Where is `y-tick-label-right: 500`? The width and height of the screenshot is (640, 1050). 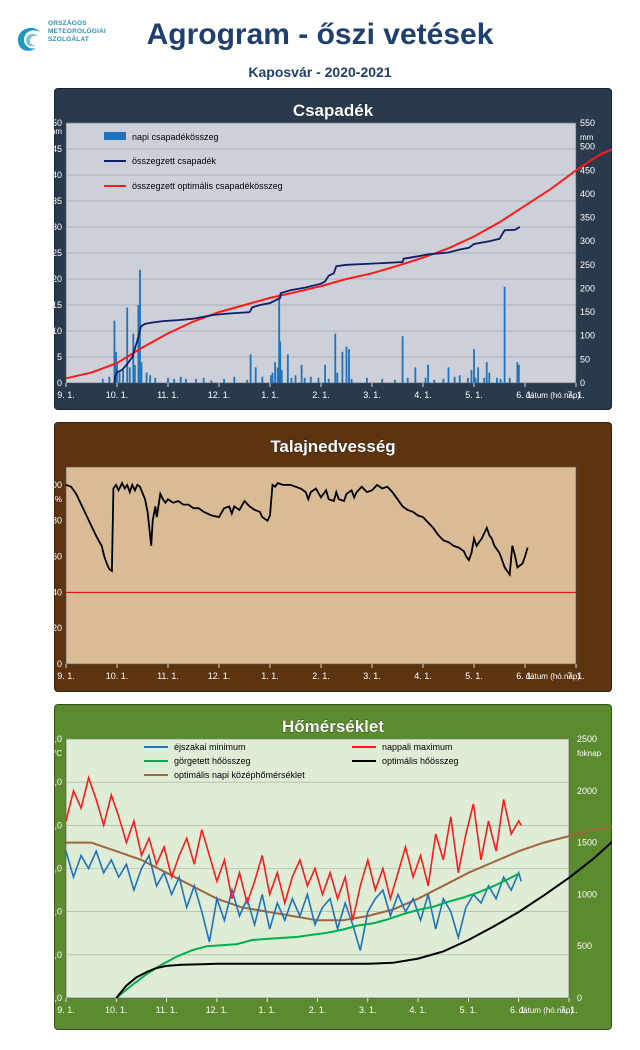 y-tick-label-right: 500 is located at coordinates (587, 147).